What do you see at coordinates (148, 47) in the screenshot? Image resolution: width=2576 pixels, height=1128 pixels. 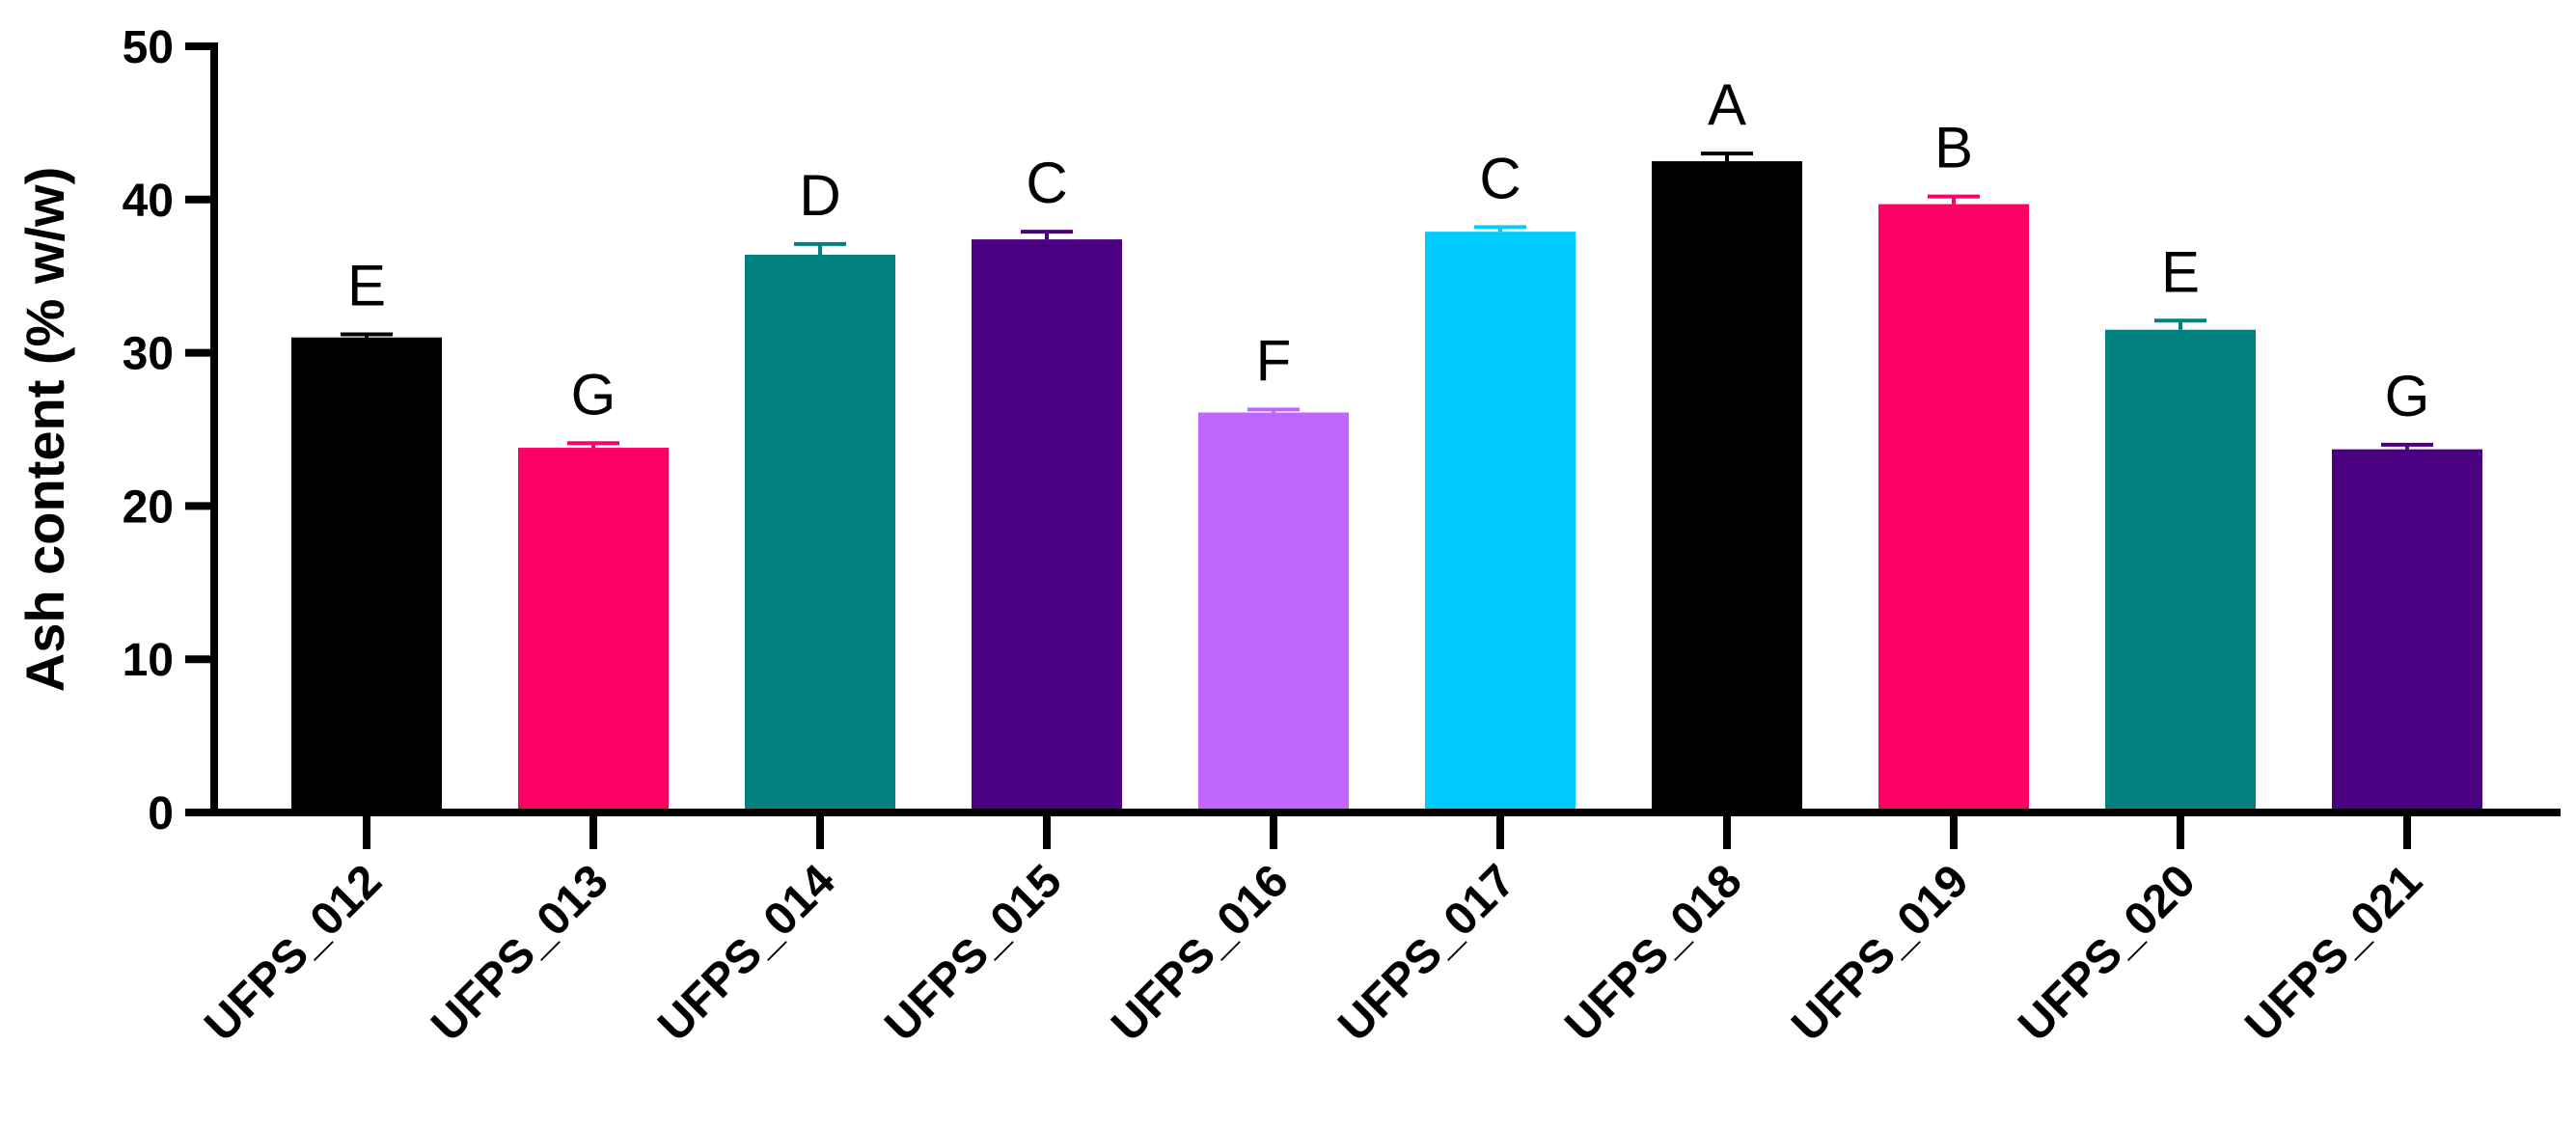 I see `y-tick-label: 50` at bounding box center [148, 47].